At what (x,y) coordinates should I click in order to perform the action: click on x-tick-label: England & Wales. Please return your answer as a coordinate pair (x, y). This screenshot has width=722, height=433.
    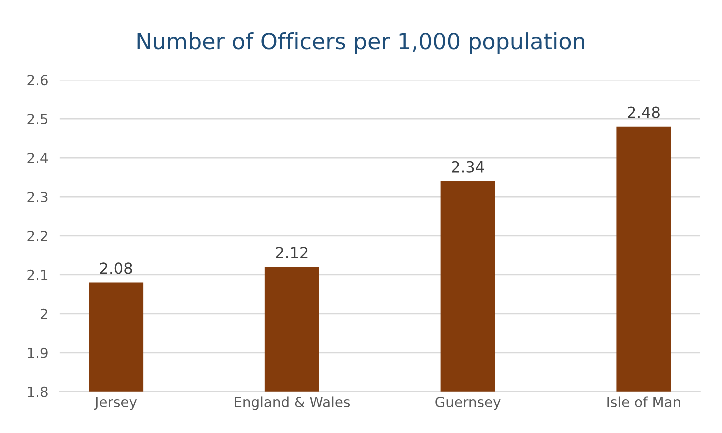
    Looking at the image, I should click on (292, 403).